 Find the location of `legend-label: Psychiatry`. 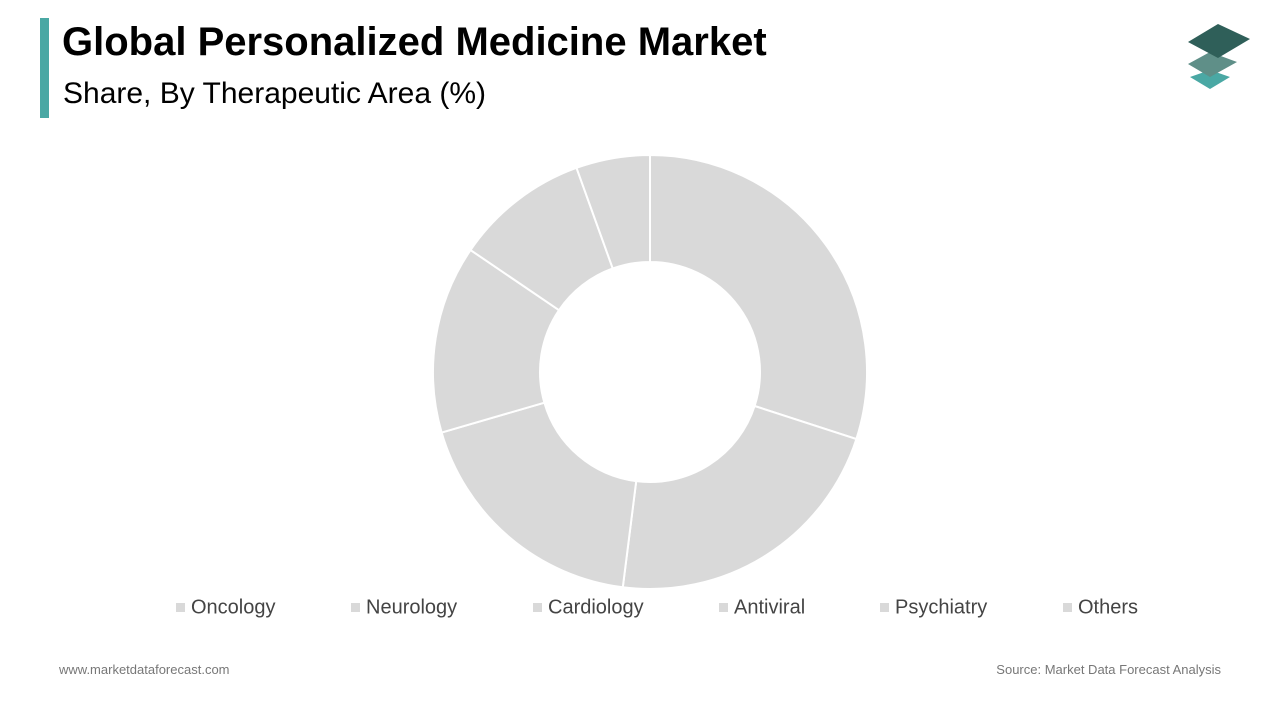

legend-label: Psychiatry is located at coordinates (941, 607).